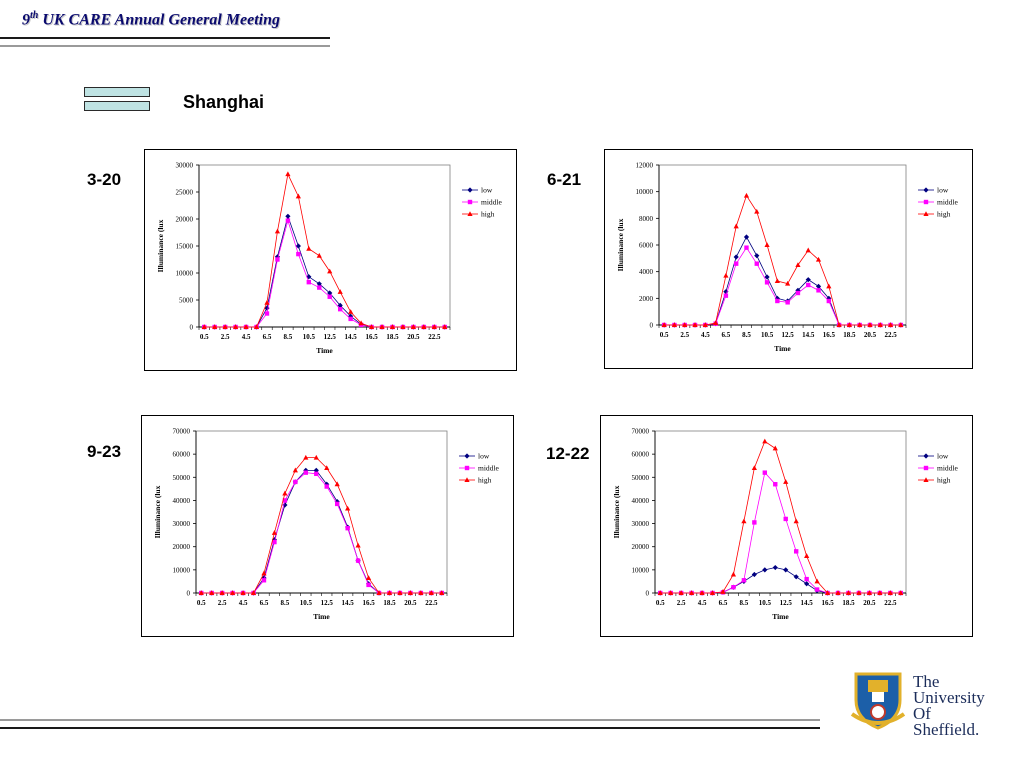 This screenshot has width=1024, height=768. I want to click on x-tick-label: 12.5, so click(788, 335).